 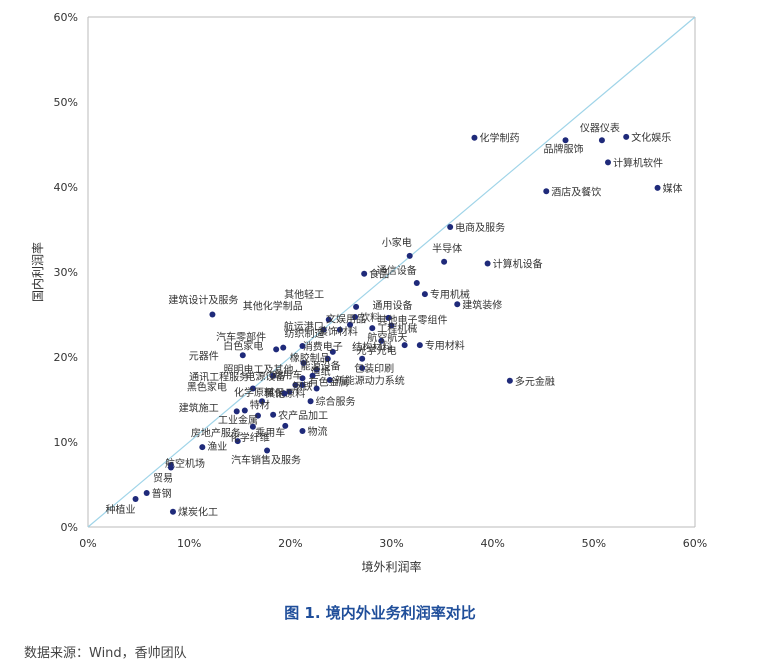 What do you see at coordinates (217, 447) in the screenshot?
I see `data-point-label: 渔业` at bounding box center [217, 447].